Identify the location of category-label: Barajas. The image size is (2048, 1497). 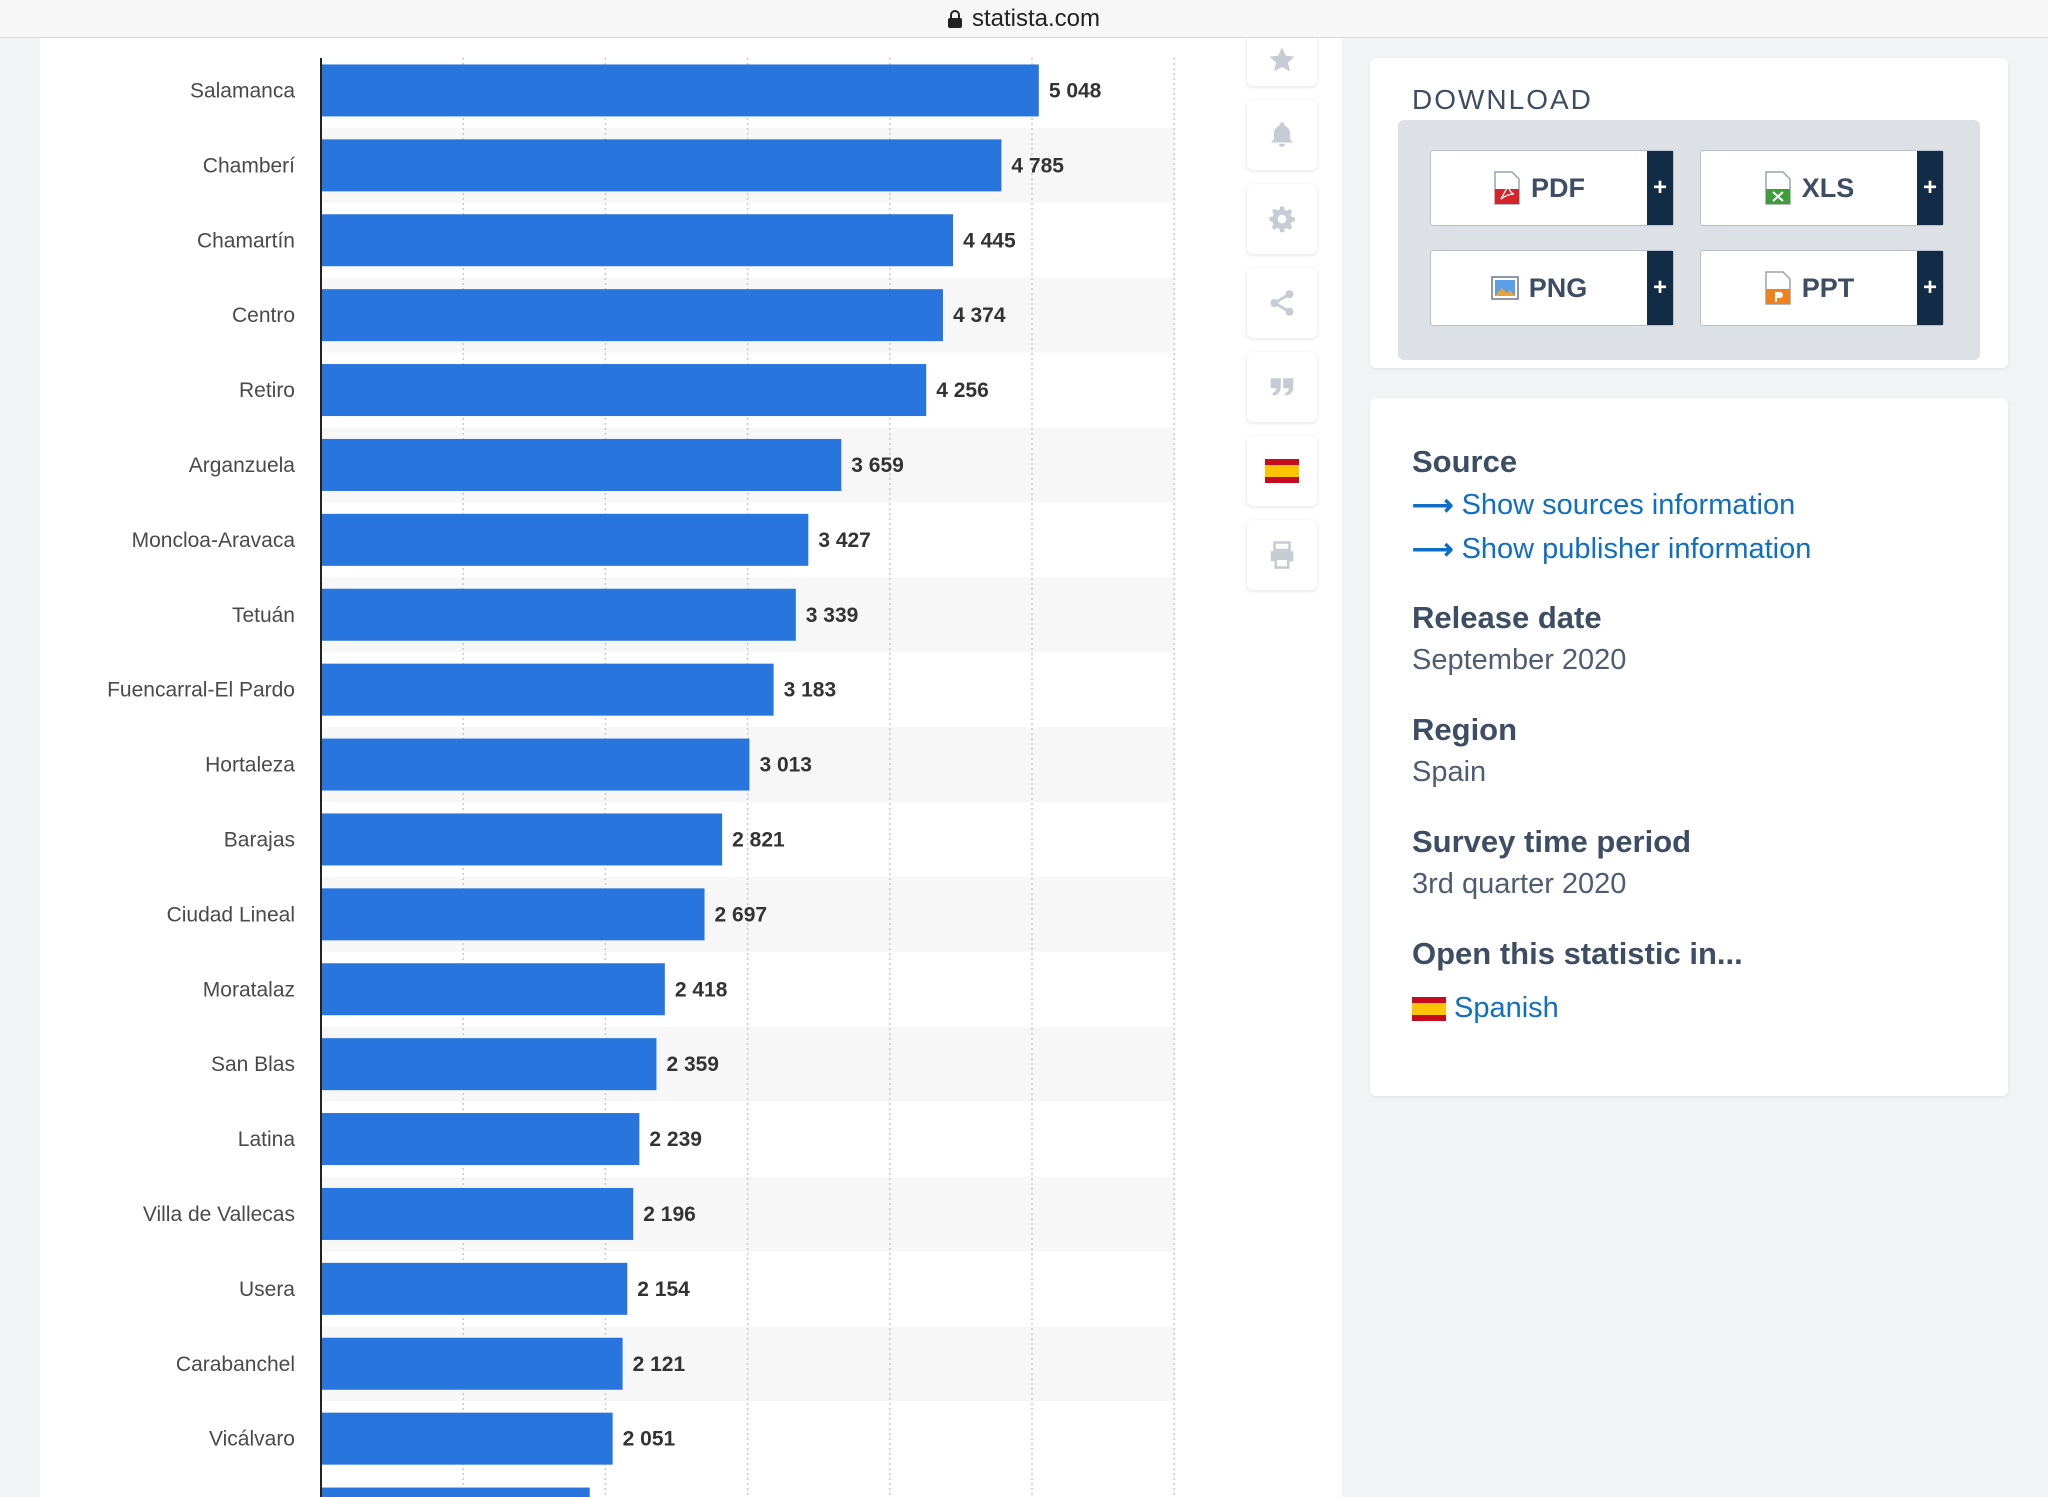
(259, 839).